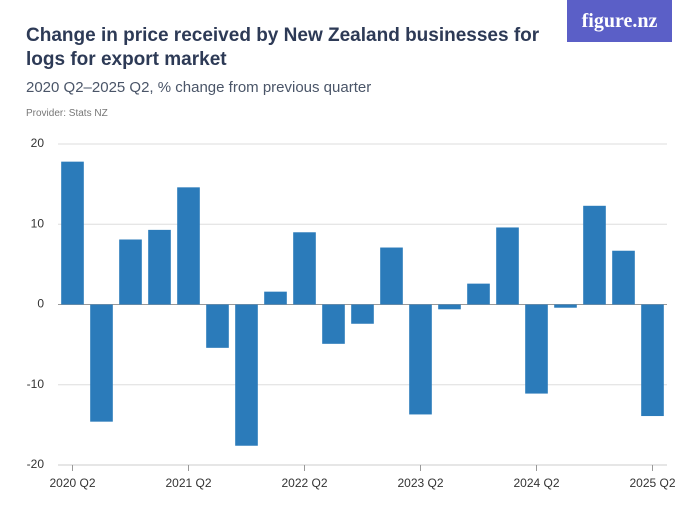 The width and height of the screenshot is (700, 525). I want to click on y-tick-label: -20, so click(36, 464).